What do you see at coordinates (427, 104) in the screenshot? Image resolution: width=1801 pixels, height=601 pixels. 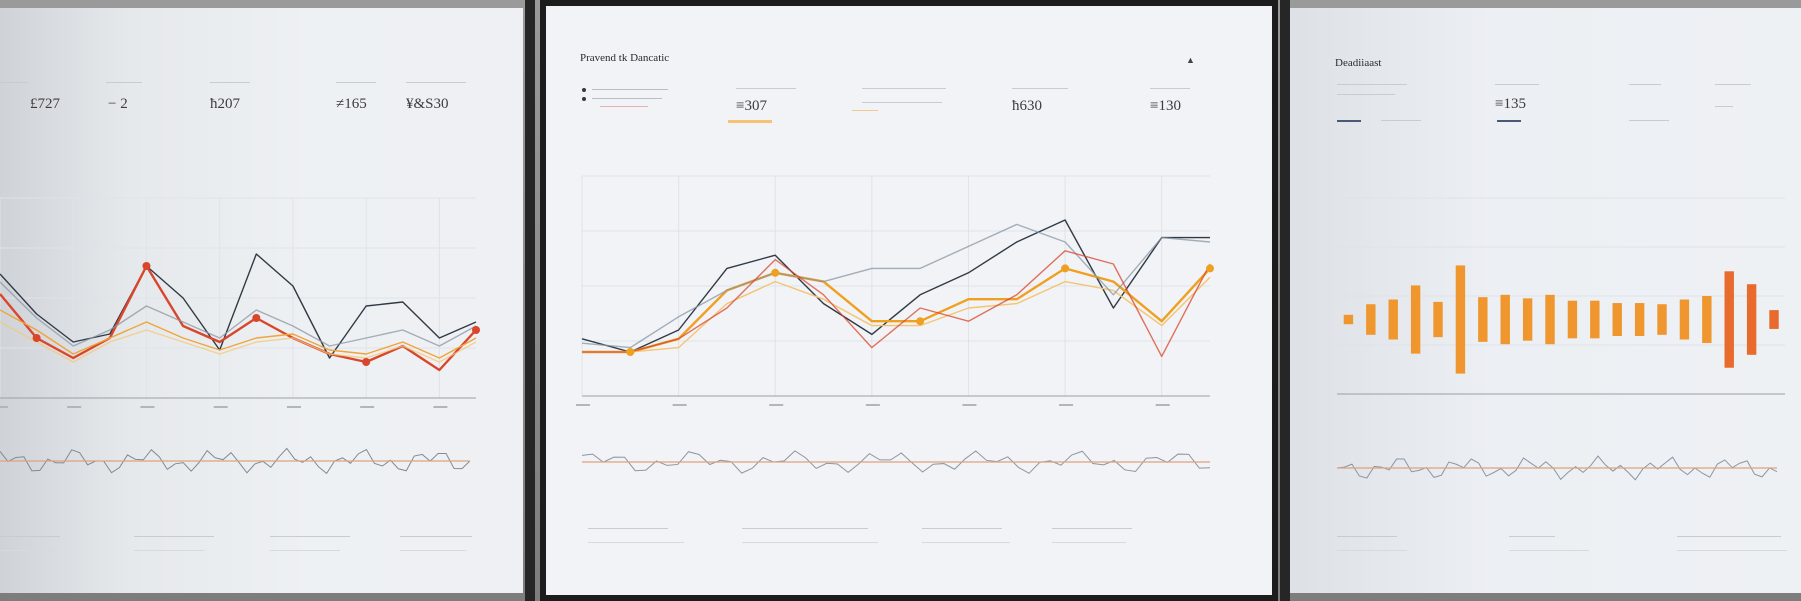 I see `left-kpi-5: ¥&S30` at bounding box center [427, 104].